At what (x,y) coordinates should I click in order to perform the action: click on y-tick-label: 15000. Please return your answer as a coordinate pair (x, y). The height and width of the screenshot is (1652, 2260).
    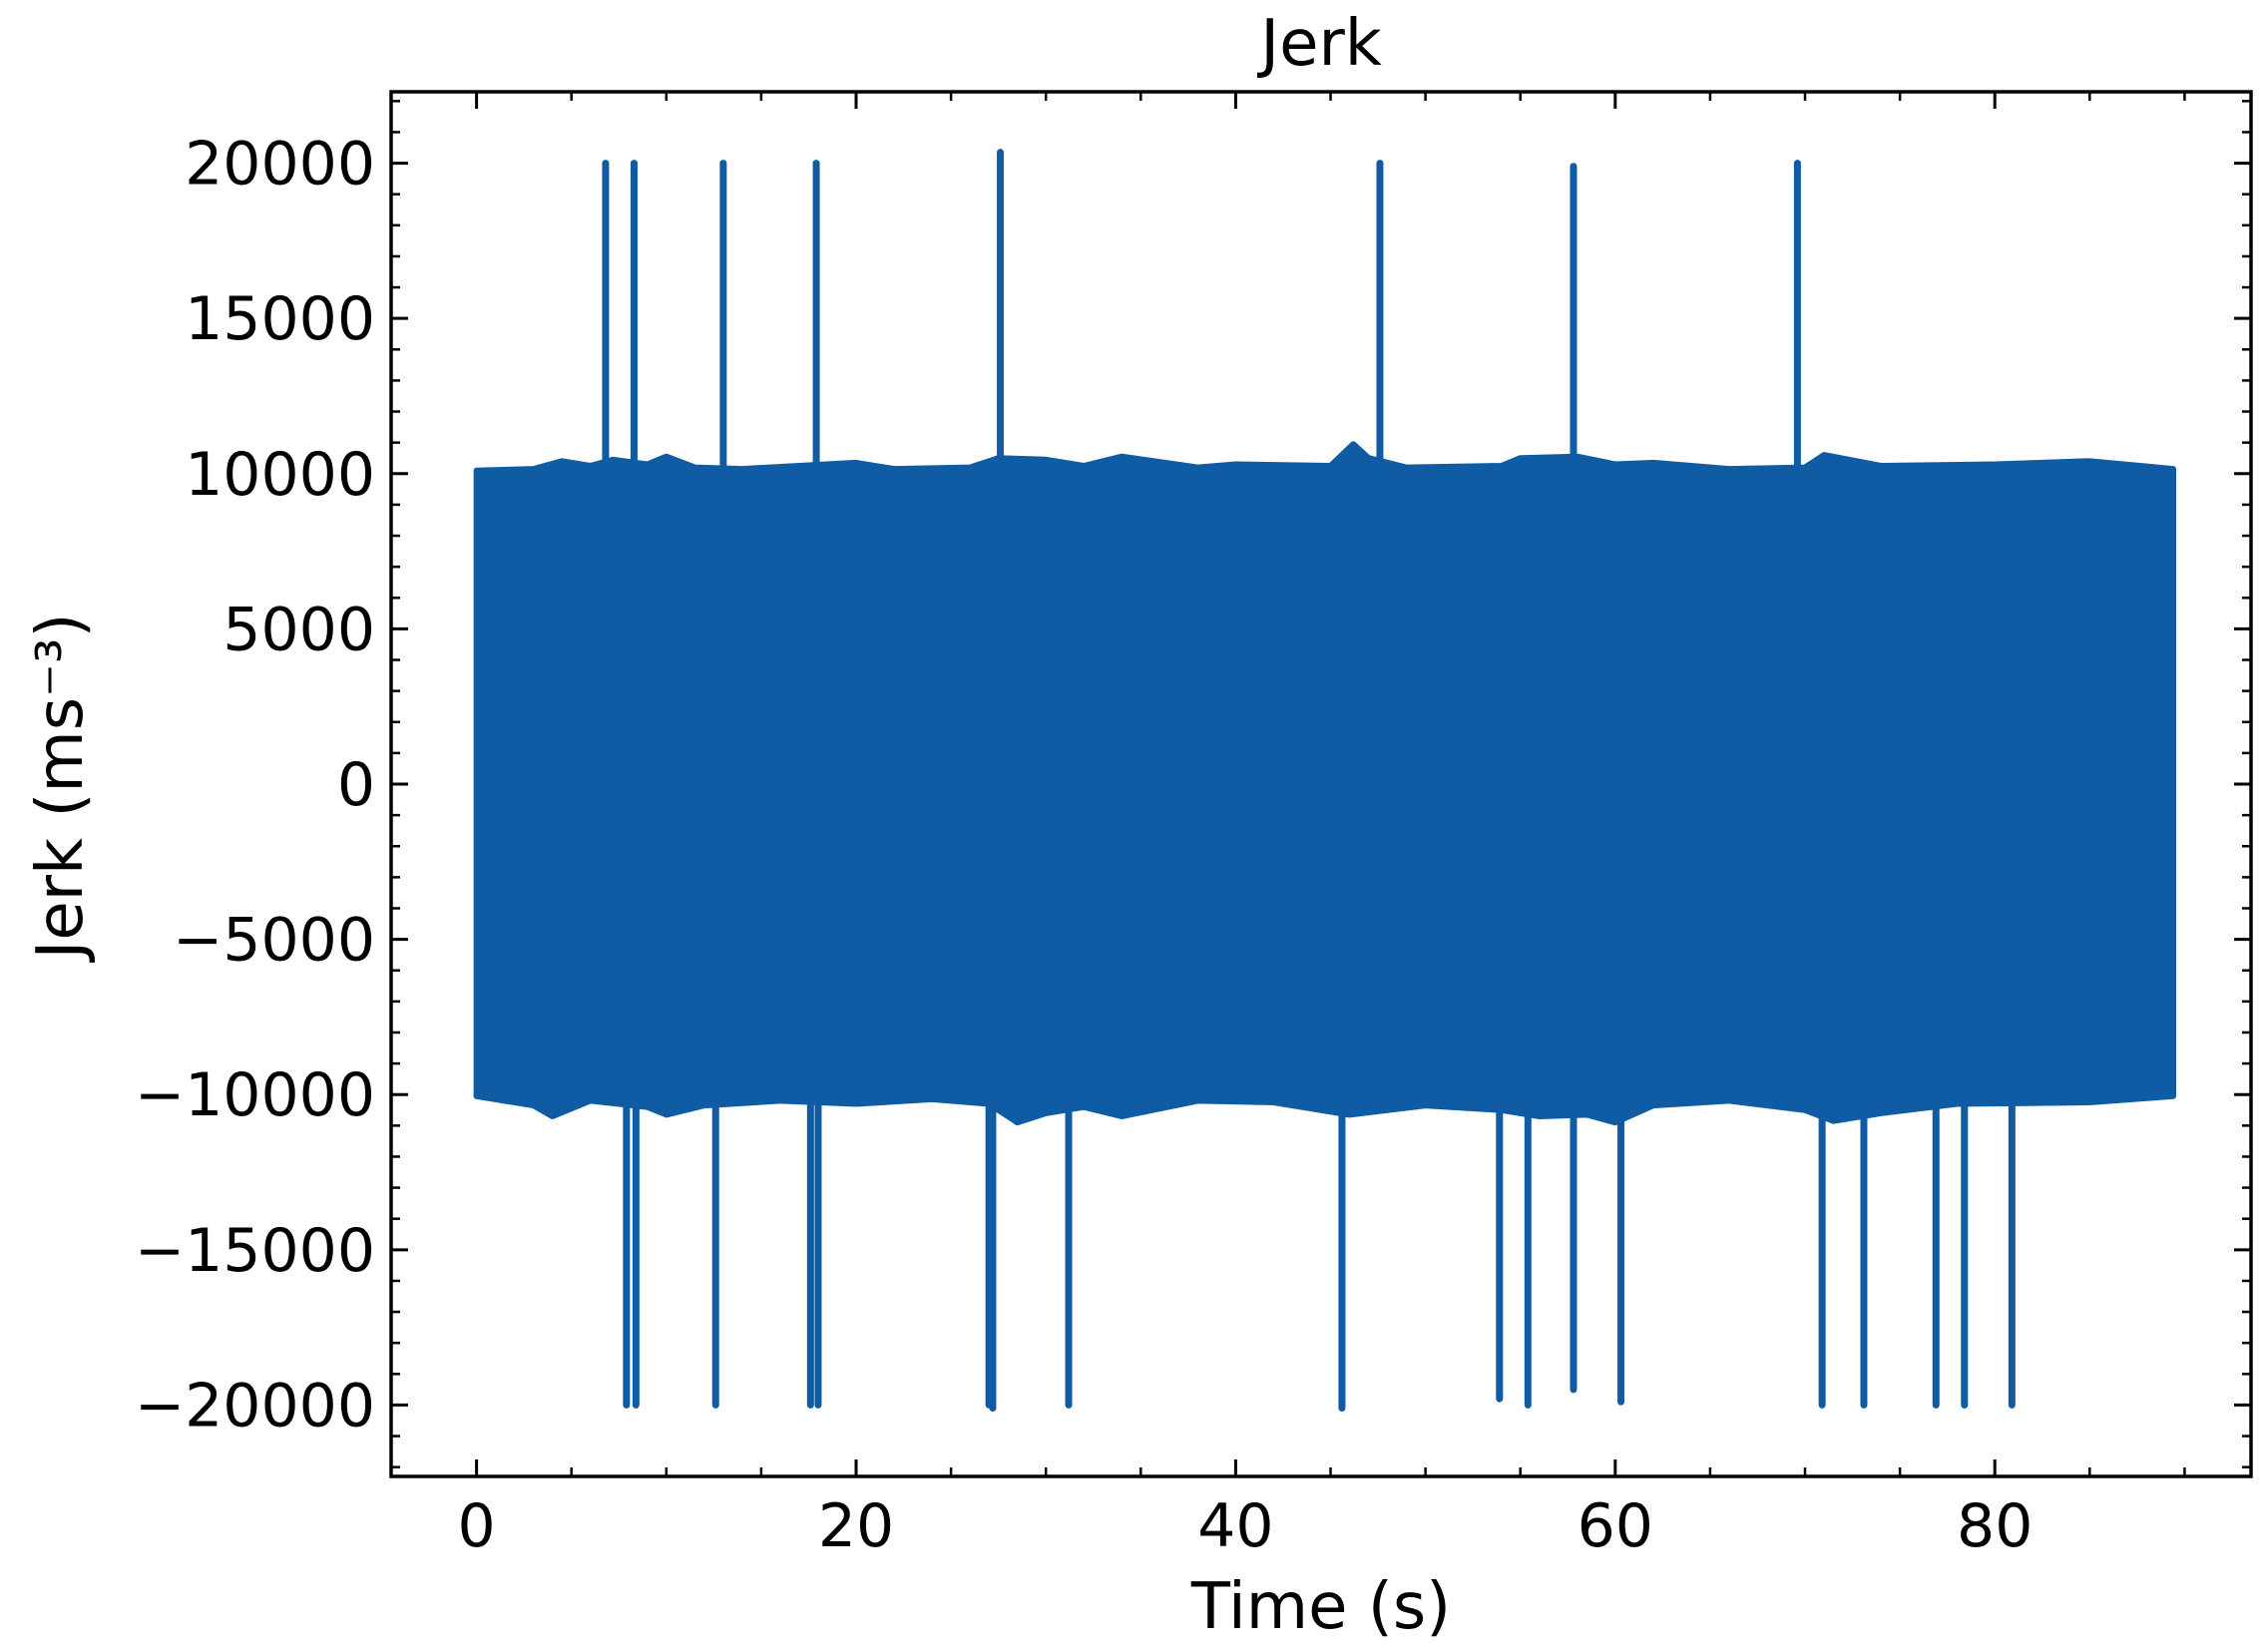
    Looking at the image, I should click on (280, 319).